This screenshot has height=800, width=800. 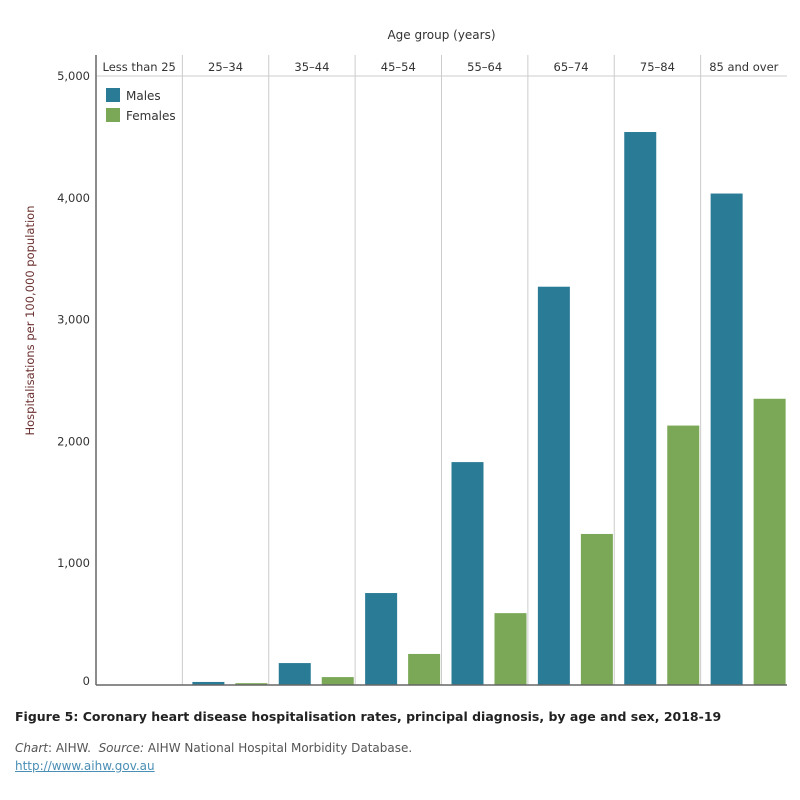 I want to click on y-tick-label: 5,000, so click(x=73, y=76).